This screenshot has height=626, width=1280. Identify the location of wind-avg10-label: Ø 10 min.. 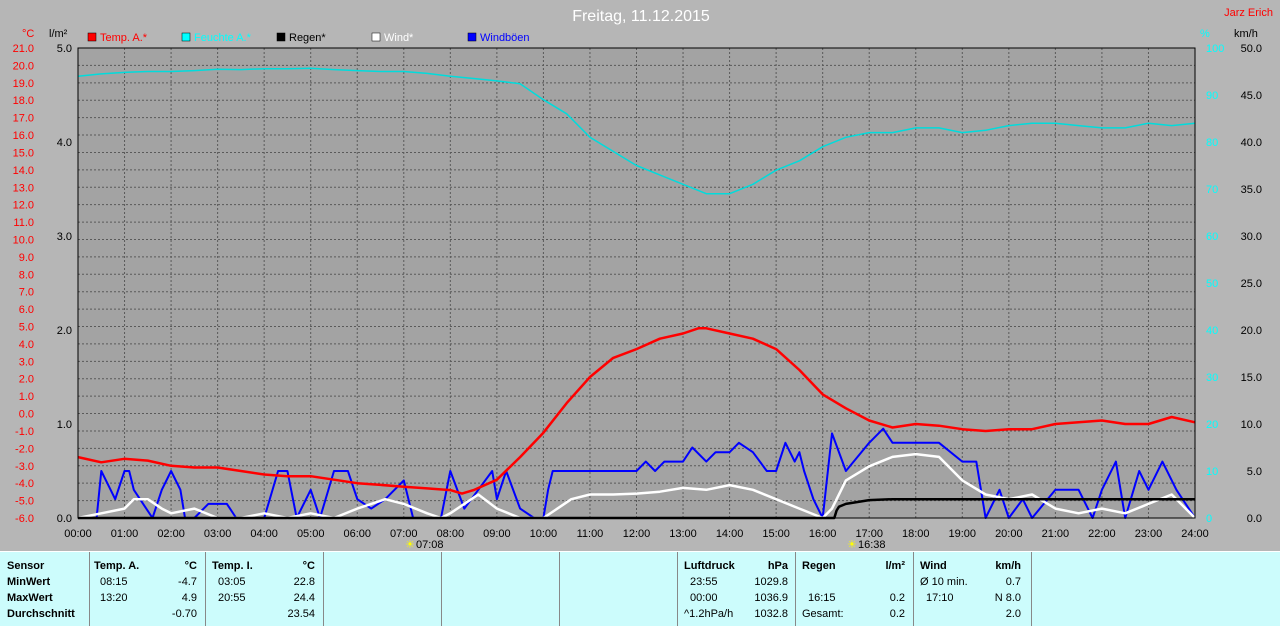
(944, 582).